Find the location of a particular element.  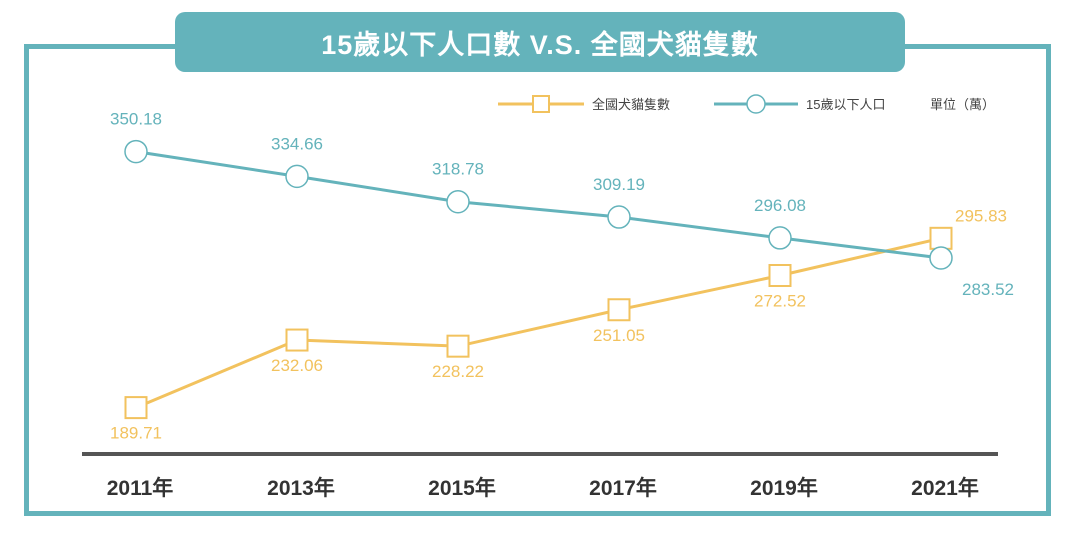

data-label: 232.06 is located at coordinates (297, 365).